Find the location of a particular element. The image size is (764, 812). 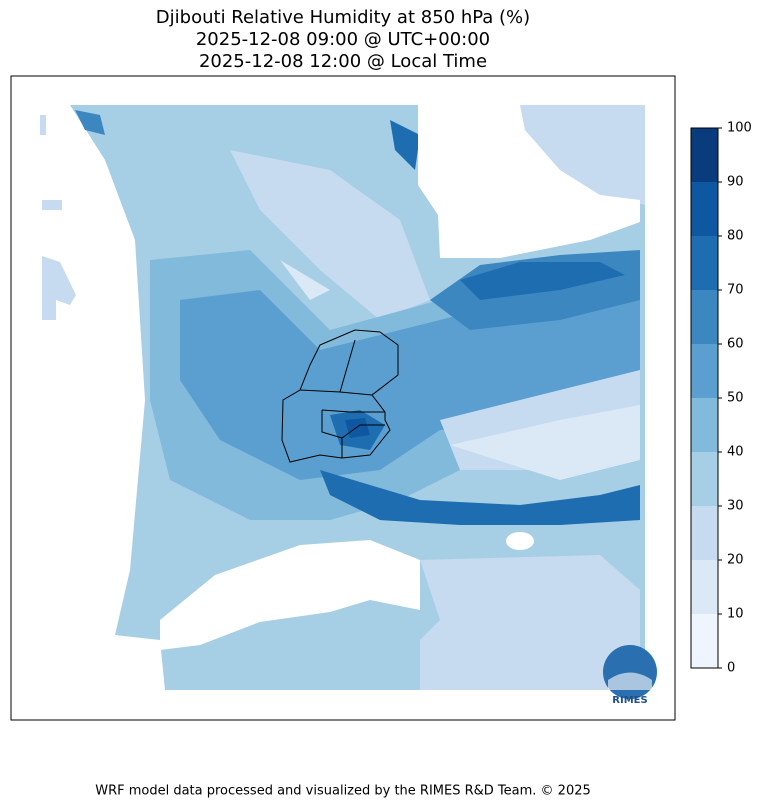

colorbar-tick-label: 70 is located at coordinates (735, 290).